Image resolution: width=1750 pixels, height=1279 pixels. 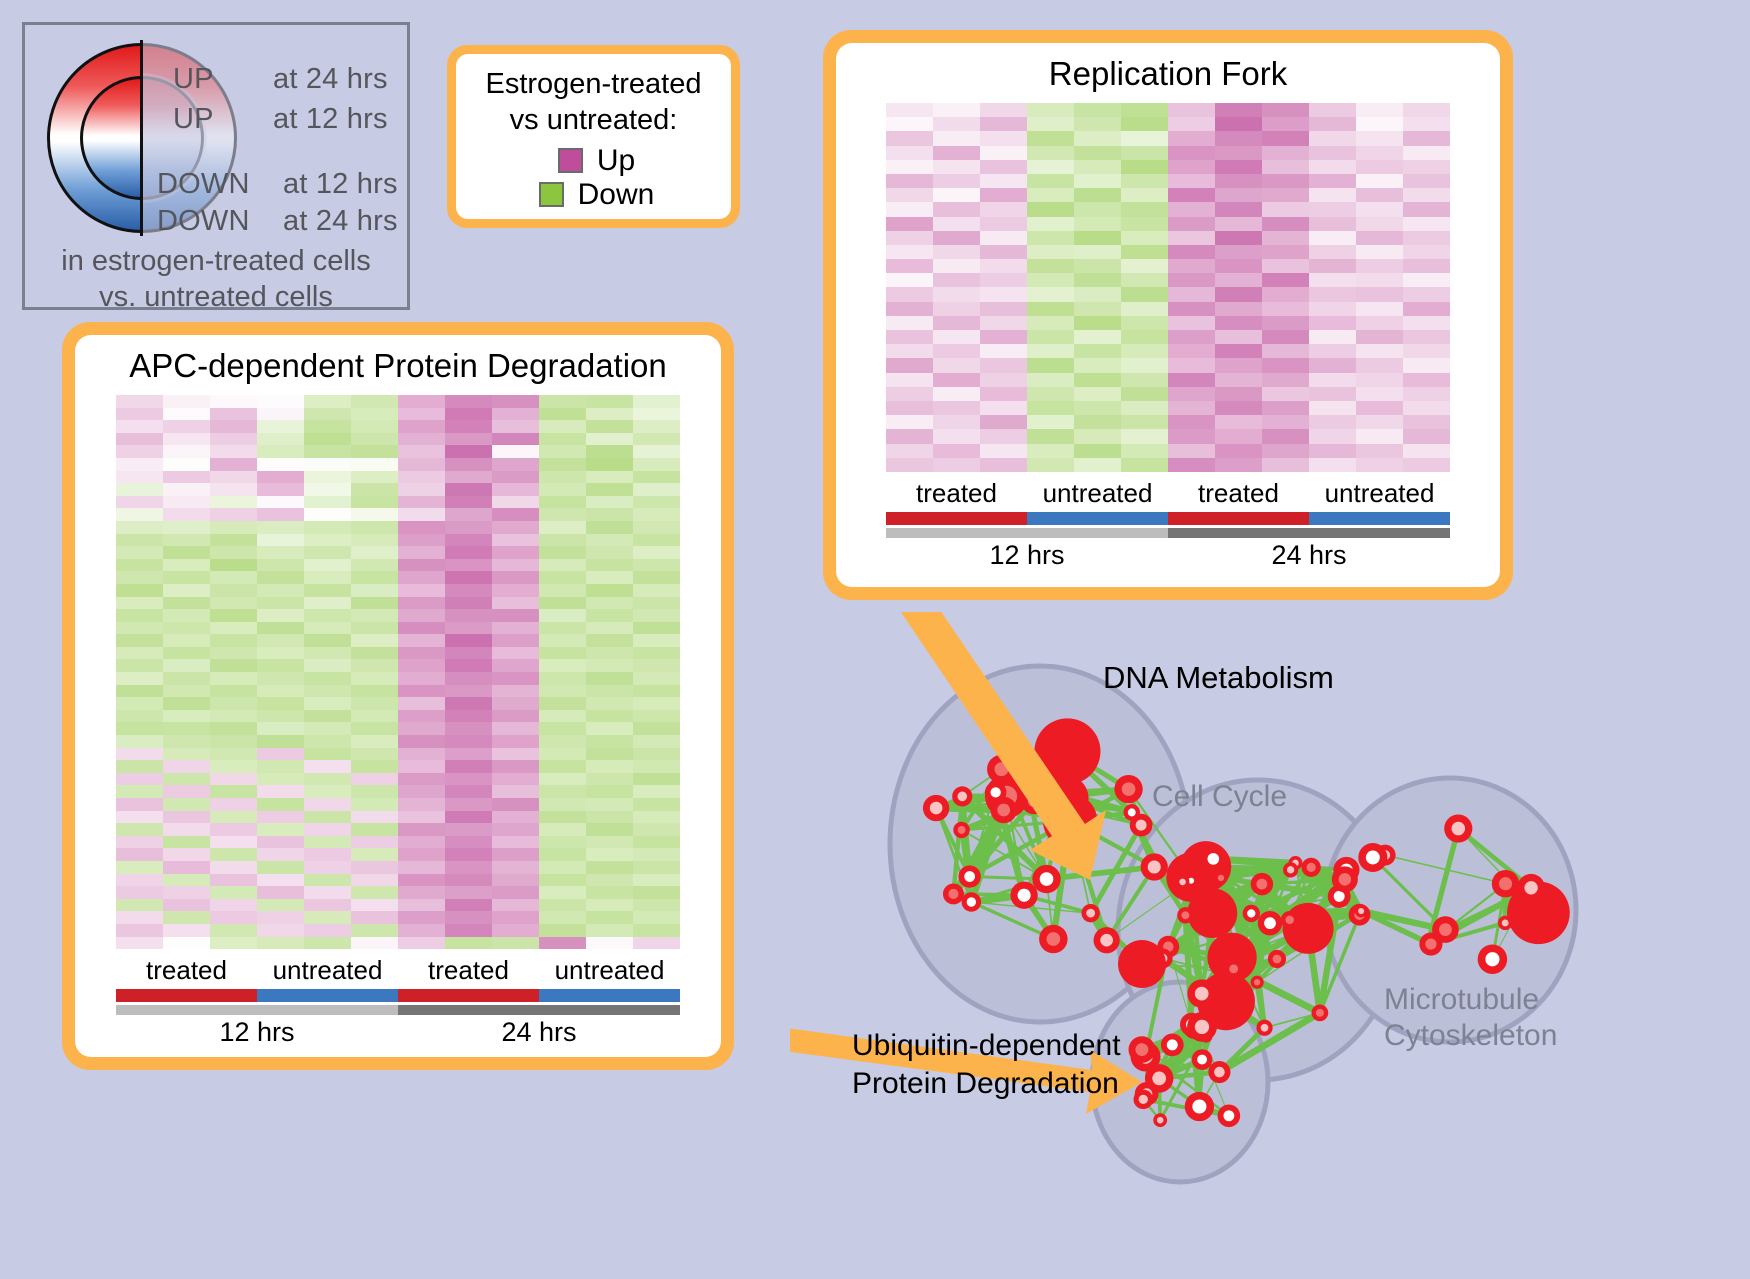 What do you see at coordinates (616, 160) in the screenshot?
I see `up-label: Up` at bounding box center [616, 160].